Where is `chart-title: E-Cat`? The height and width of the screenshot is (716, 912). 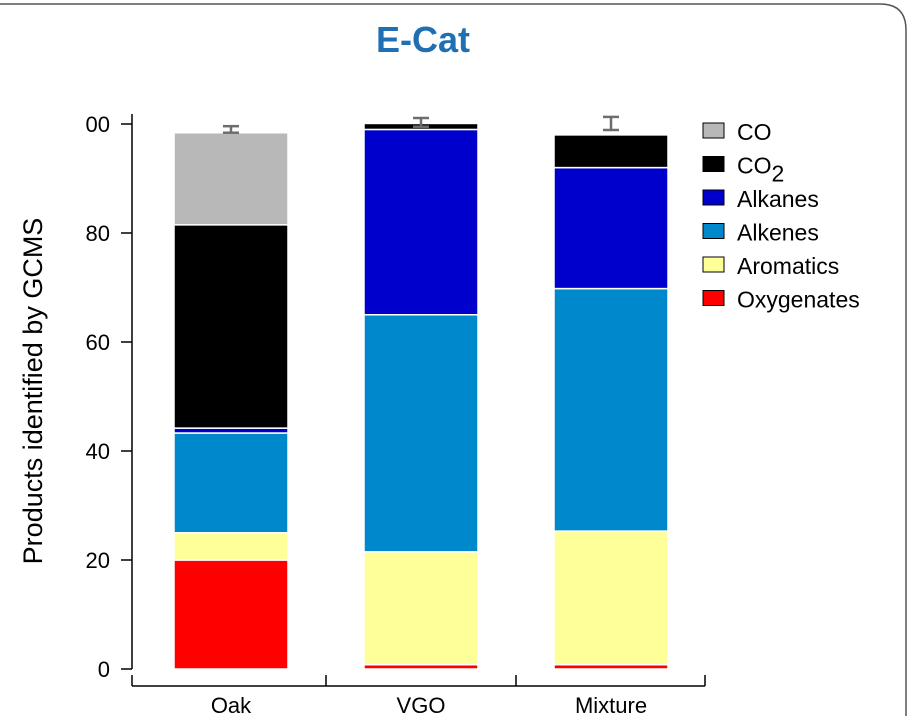 chart-title: E-Cat is located at coordinates (423, 39).